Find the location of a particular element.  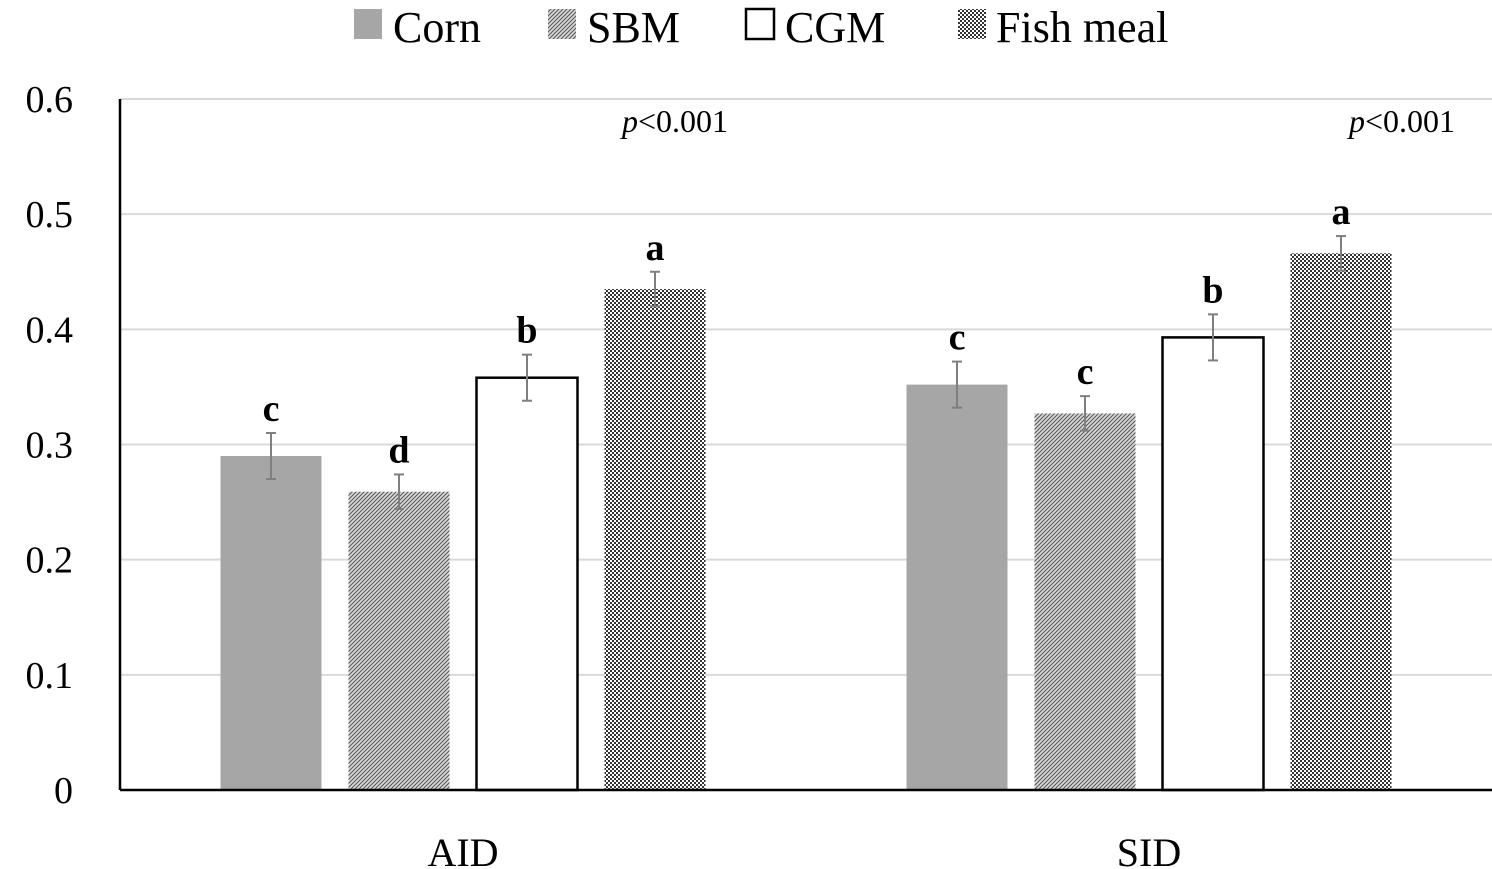

y-tick-label: 0.6 is located at coordinates (50, 100).